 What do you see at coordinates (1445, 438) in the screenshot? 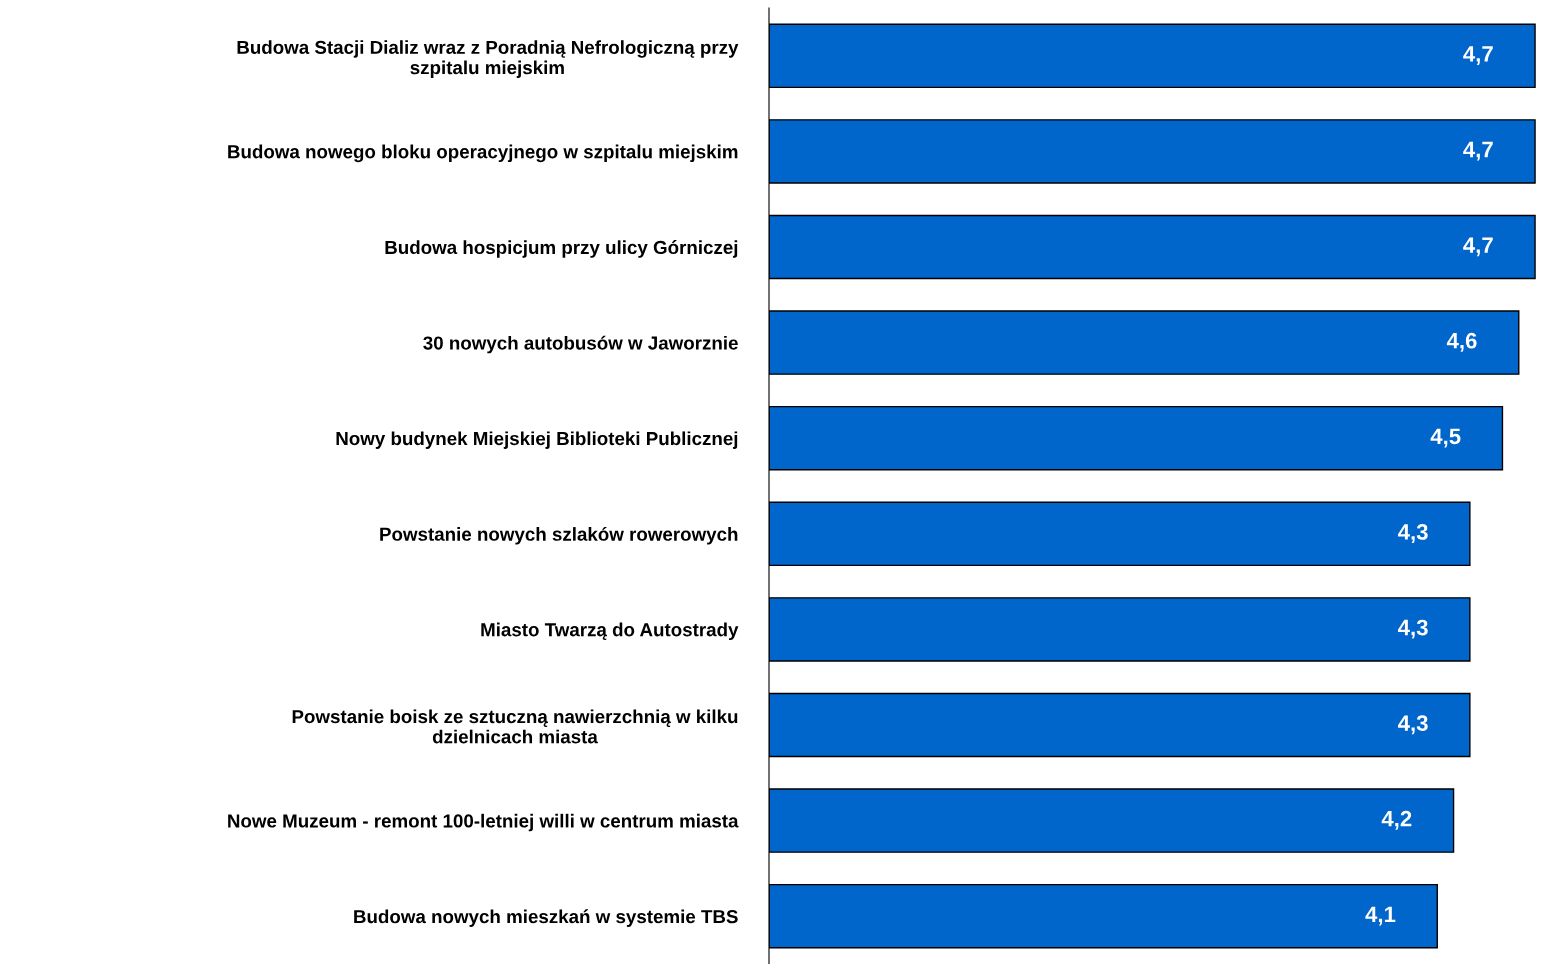
I see `data-label: 4,5` at bounding box center [1445, 438].